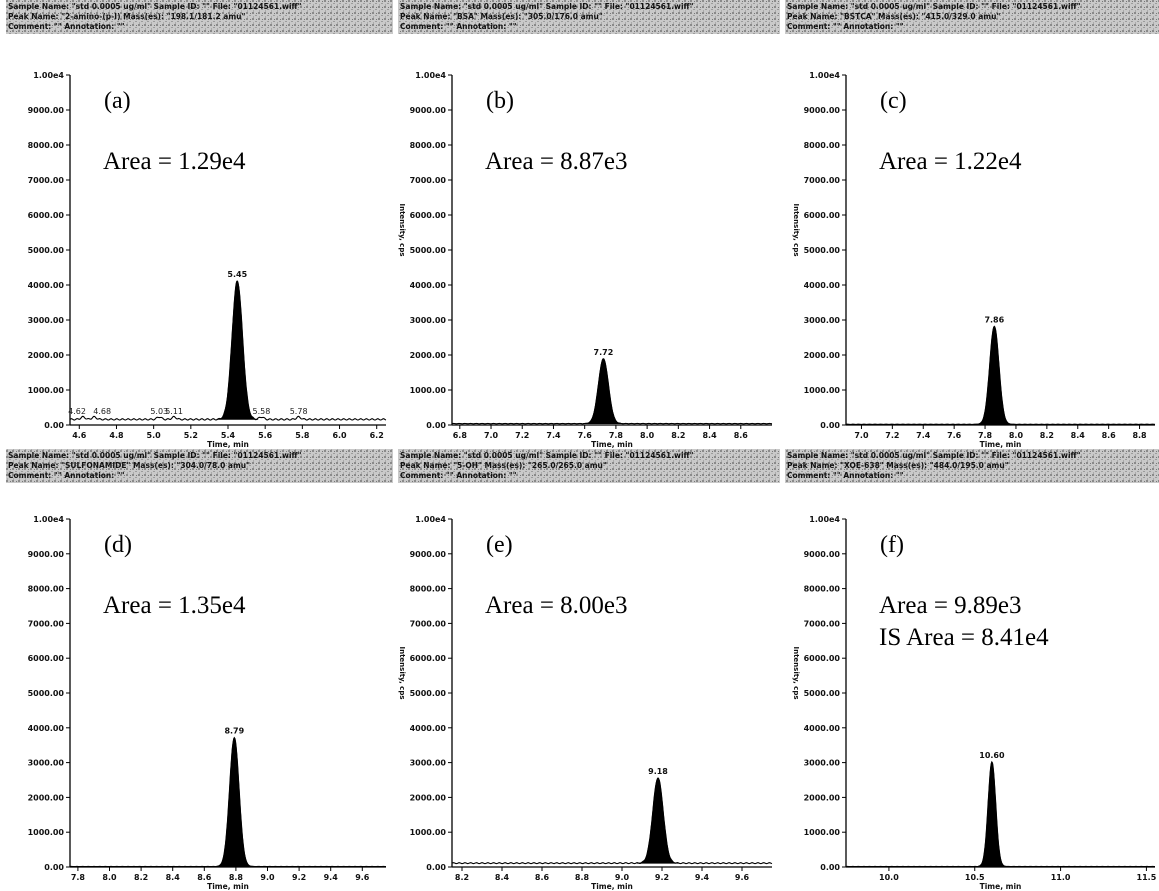  Describe the element at coordinates (582, 877) in the screenshot. I see `x-tick-label: 8.8` at that location.